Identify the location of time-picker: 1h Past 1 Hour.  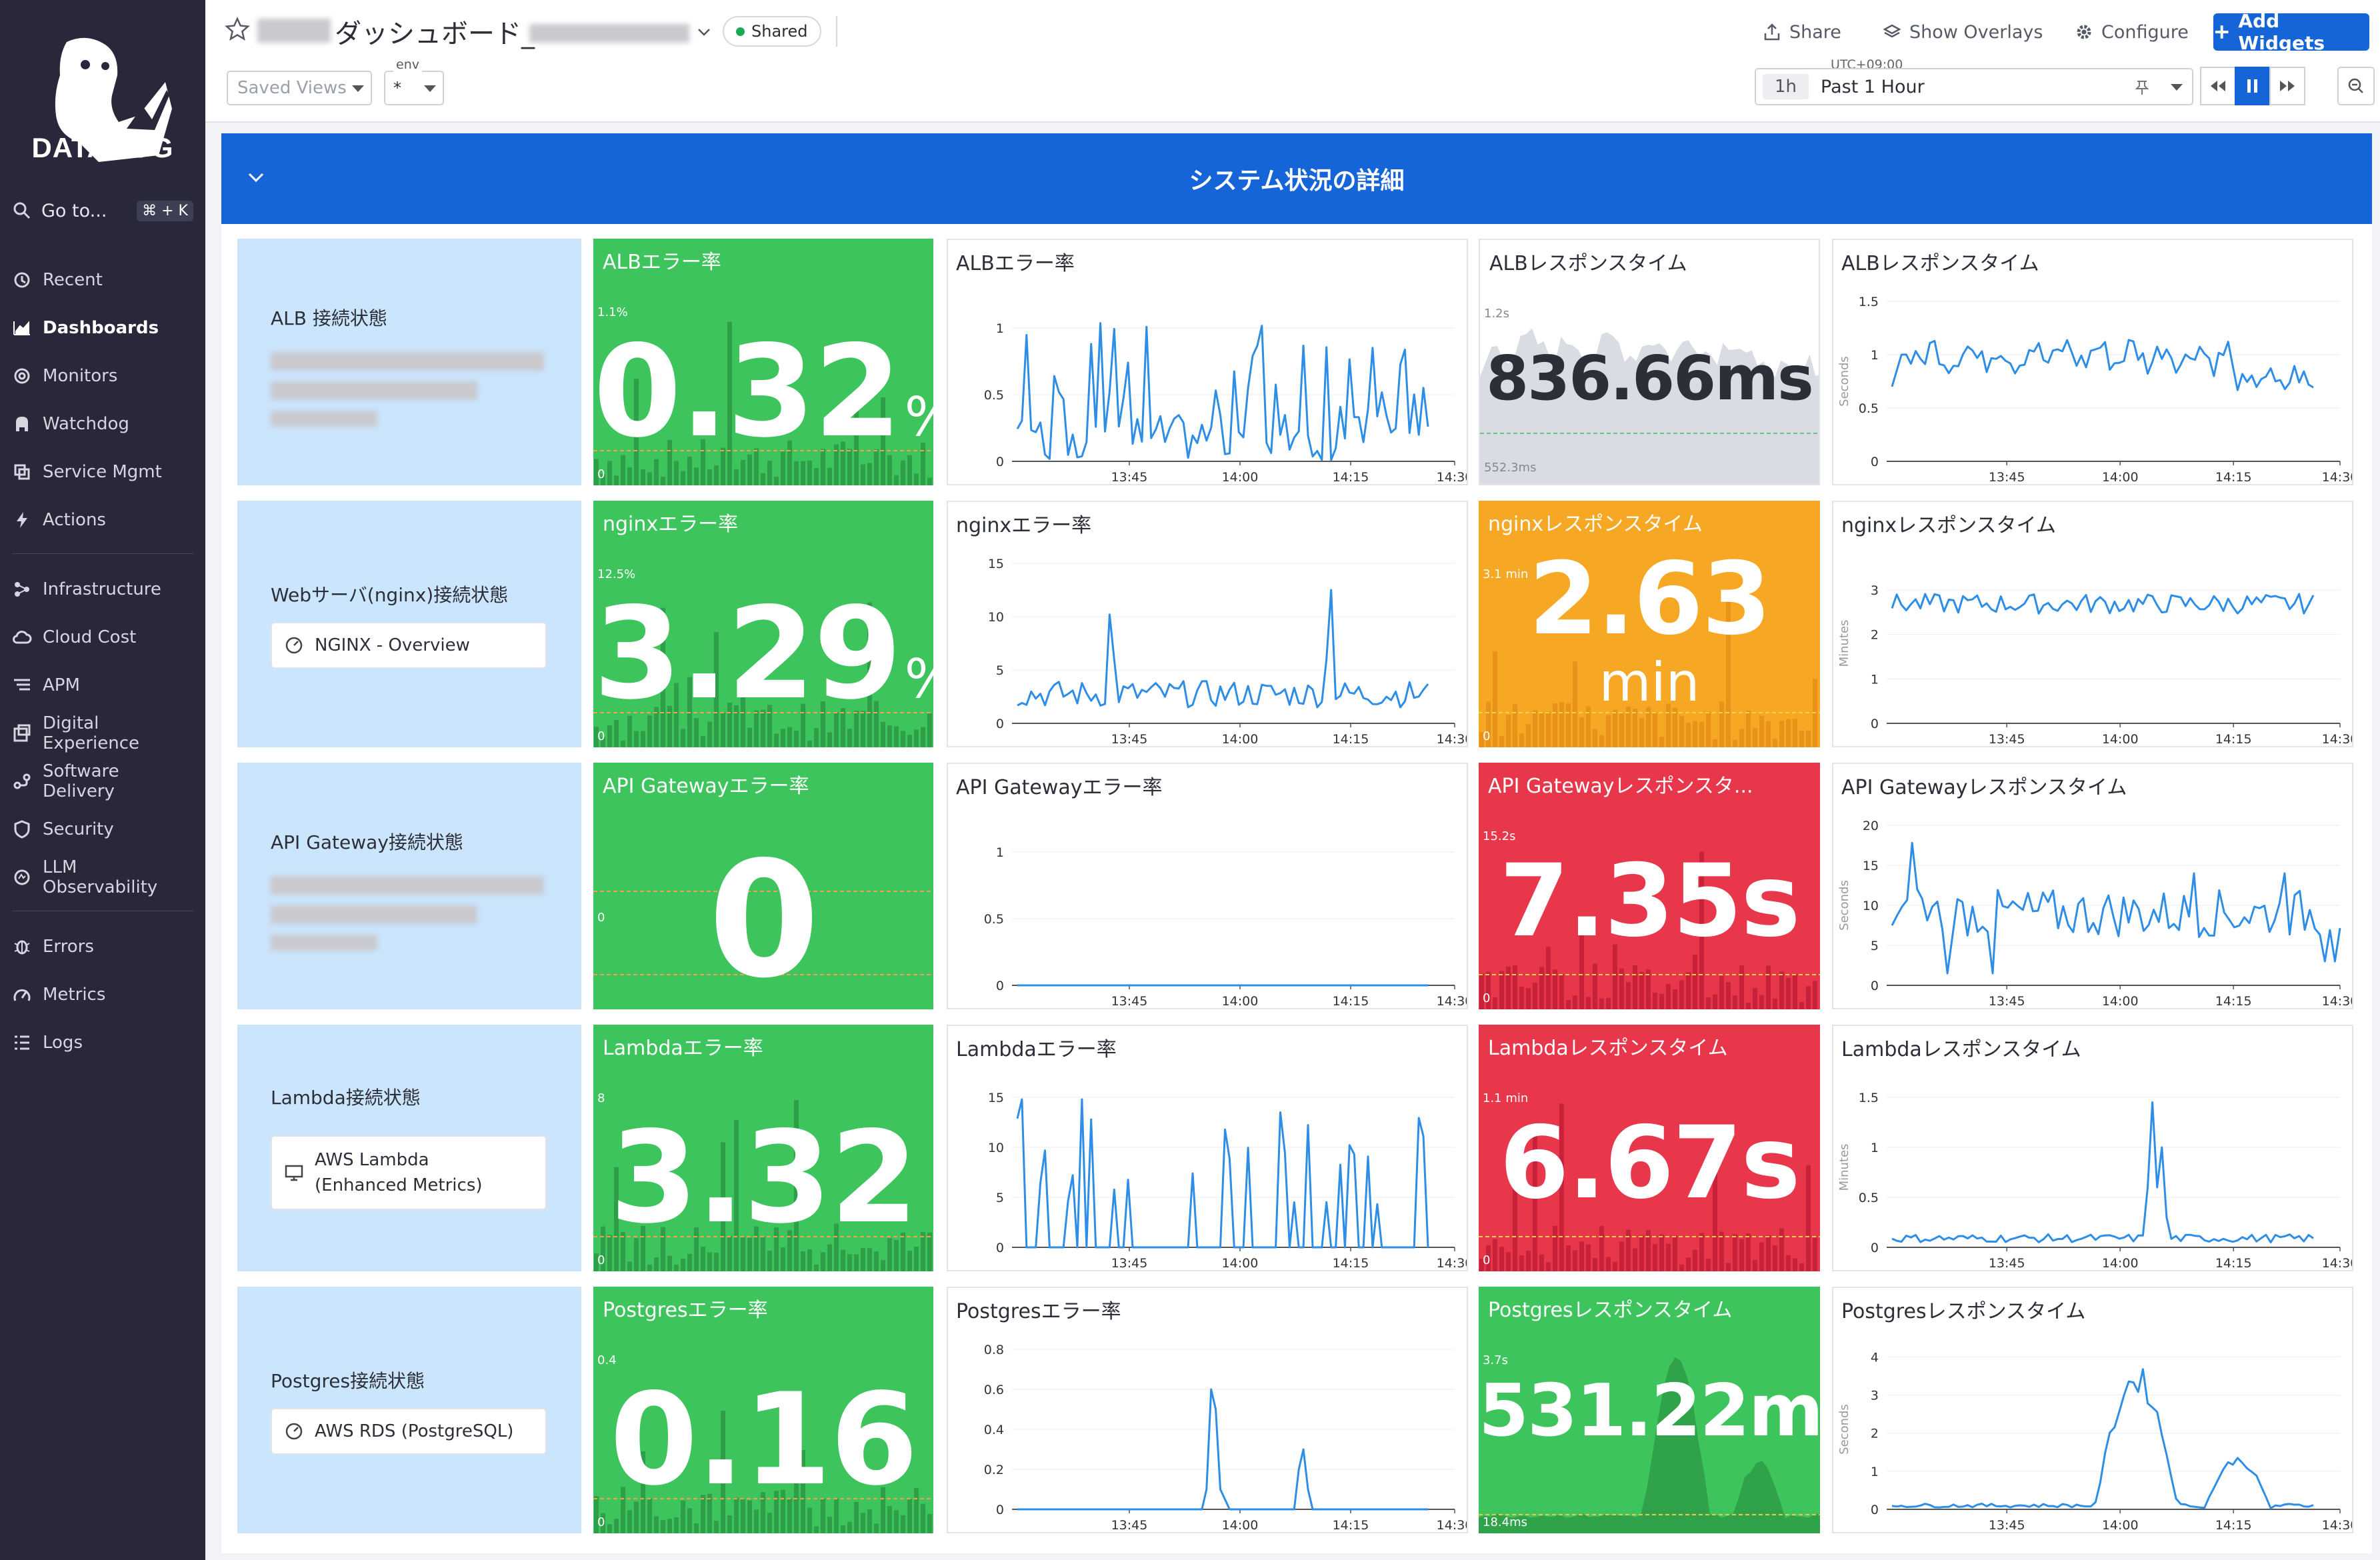
(1974, 86).